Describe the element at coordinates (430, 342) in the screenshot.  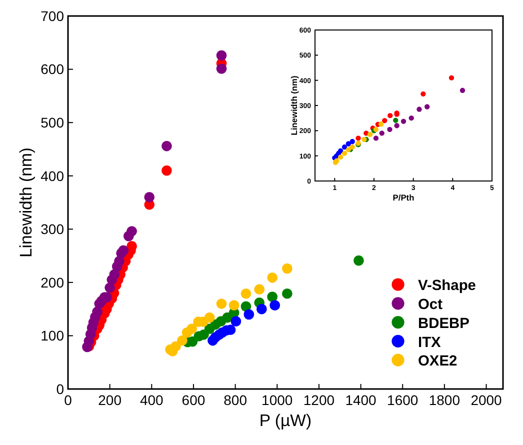
I see `legend-label: ITX` at that location.